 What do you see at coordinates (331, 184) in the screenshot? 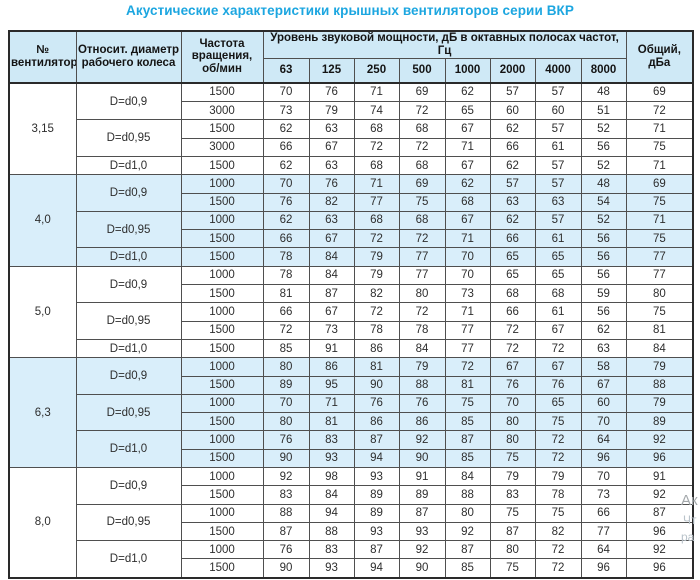
I see `level-cell-125hz: 76` at bounding box center [331, 184].